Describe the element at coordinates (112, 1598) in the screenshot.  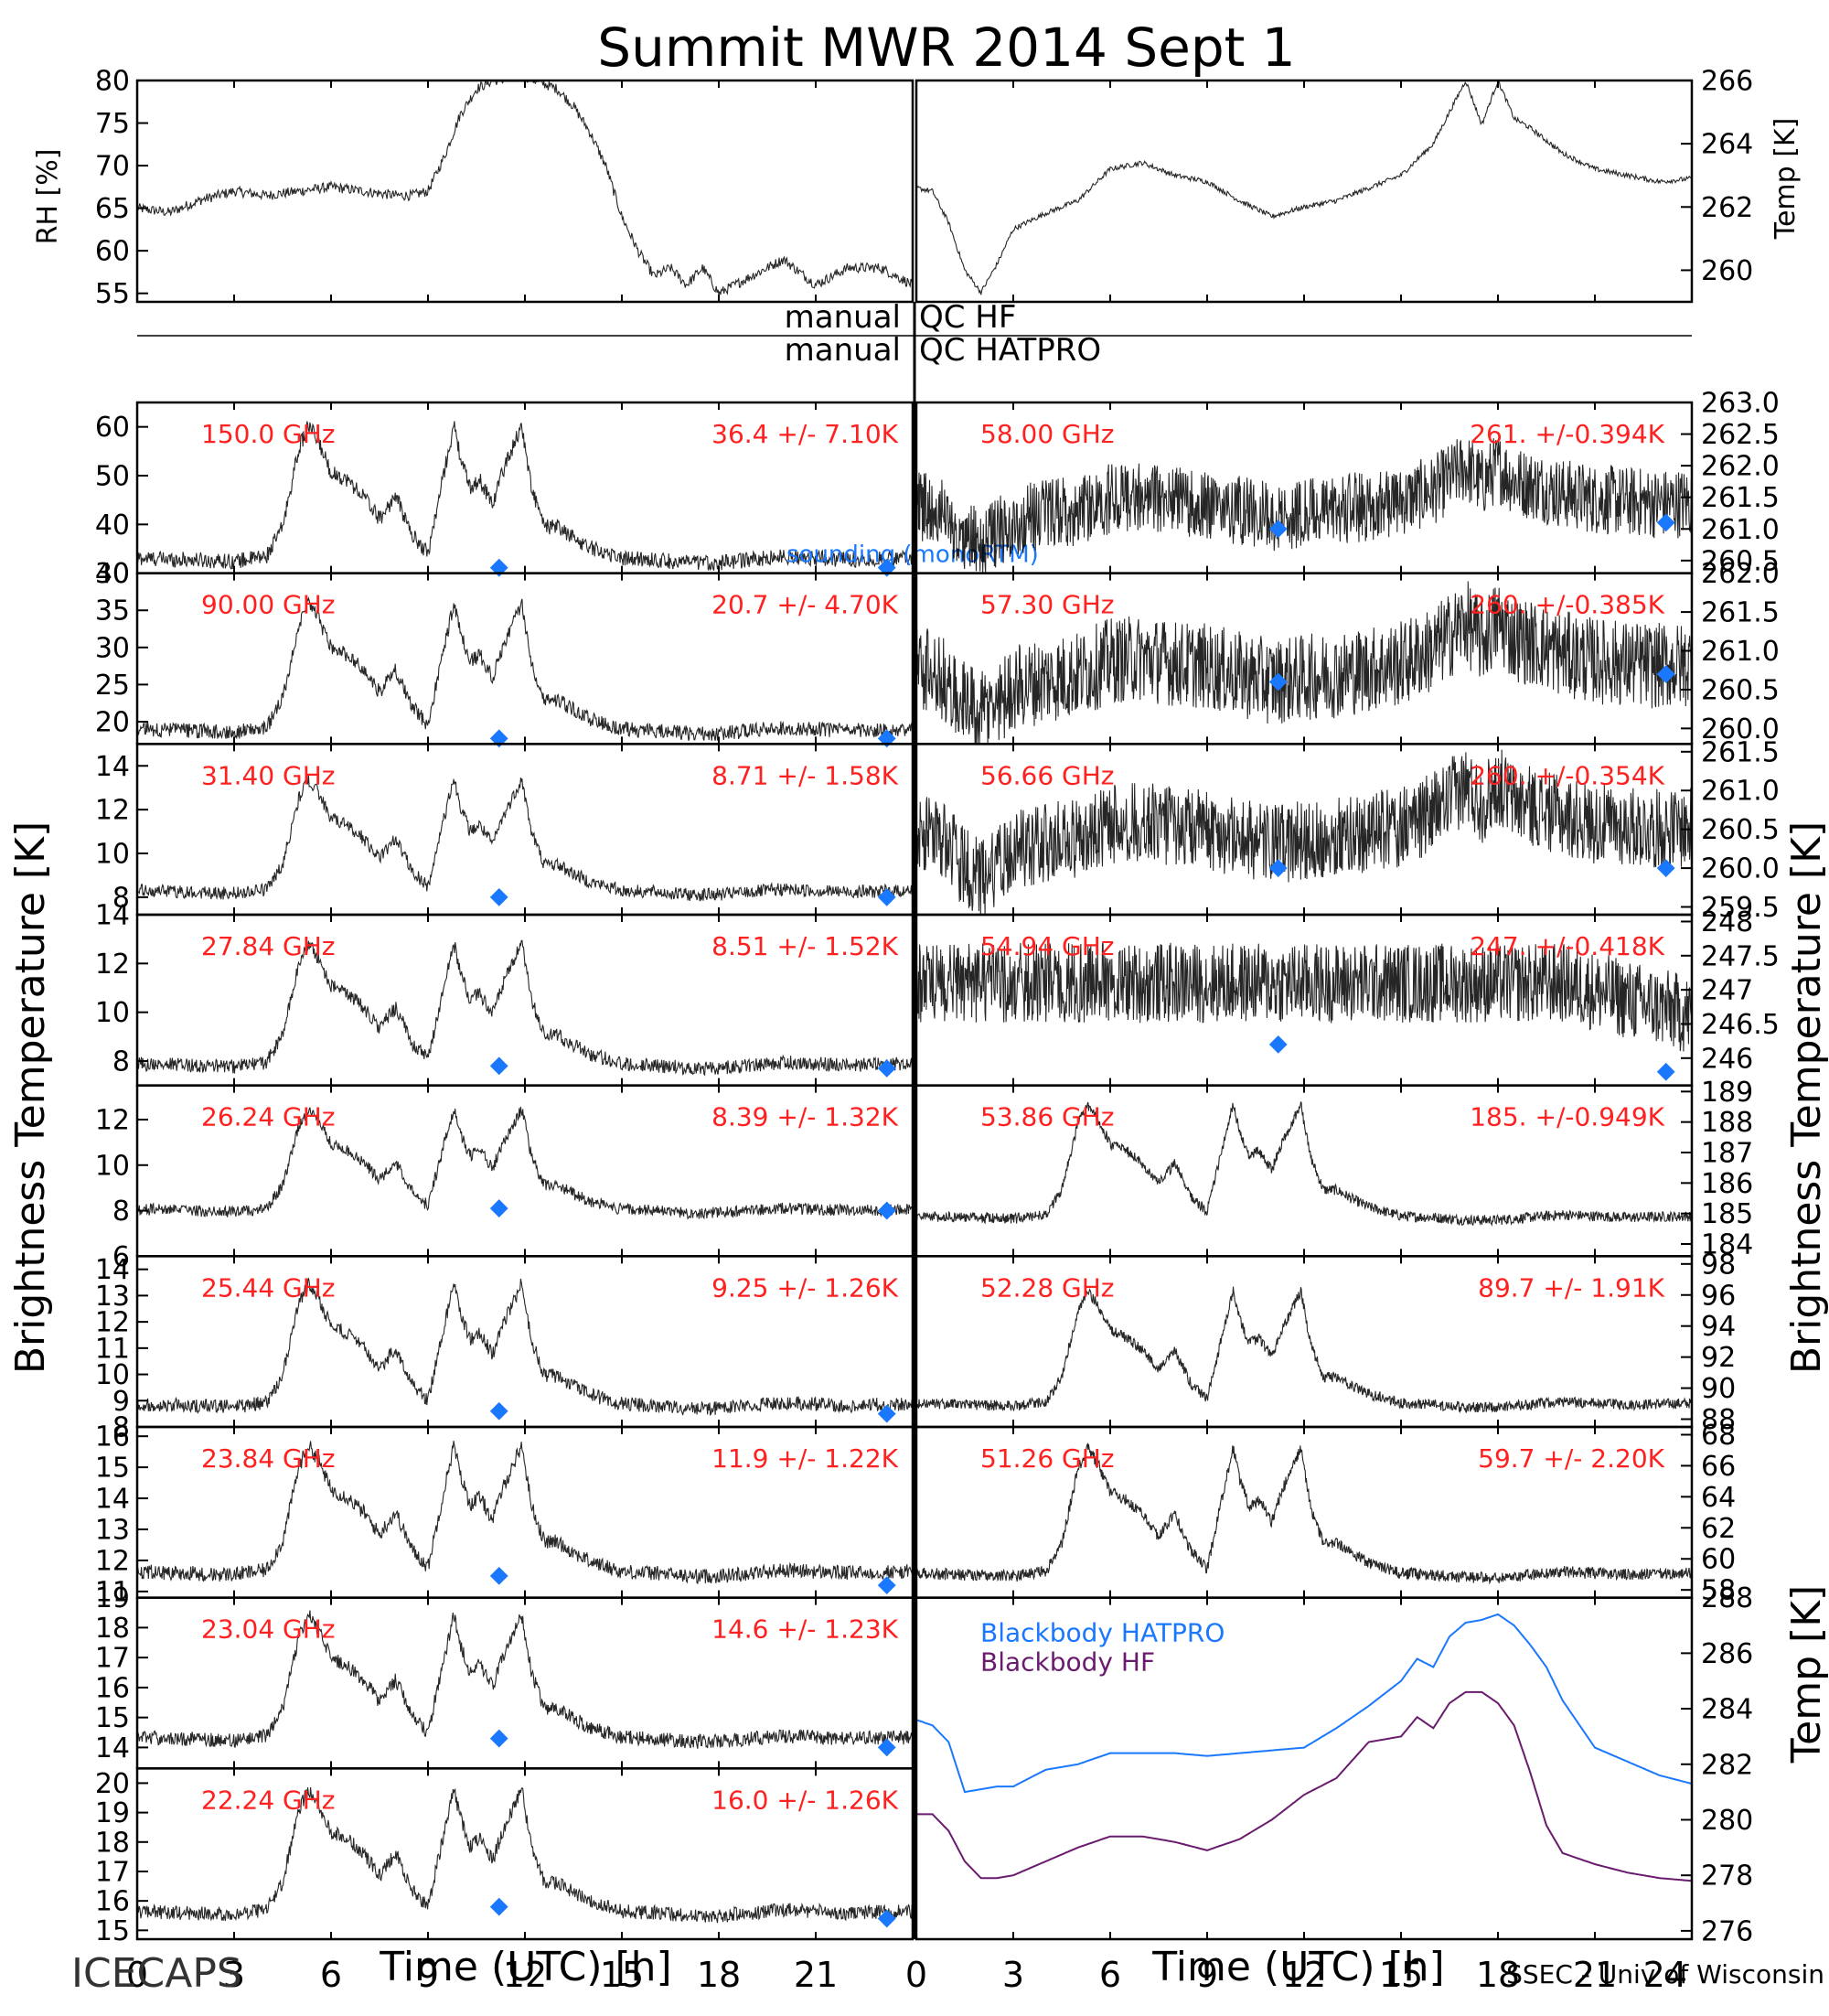
I see `y-tick-label: 19` at that location.